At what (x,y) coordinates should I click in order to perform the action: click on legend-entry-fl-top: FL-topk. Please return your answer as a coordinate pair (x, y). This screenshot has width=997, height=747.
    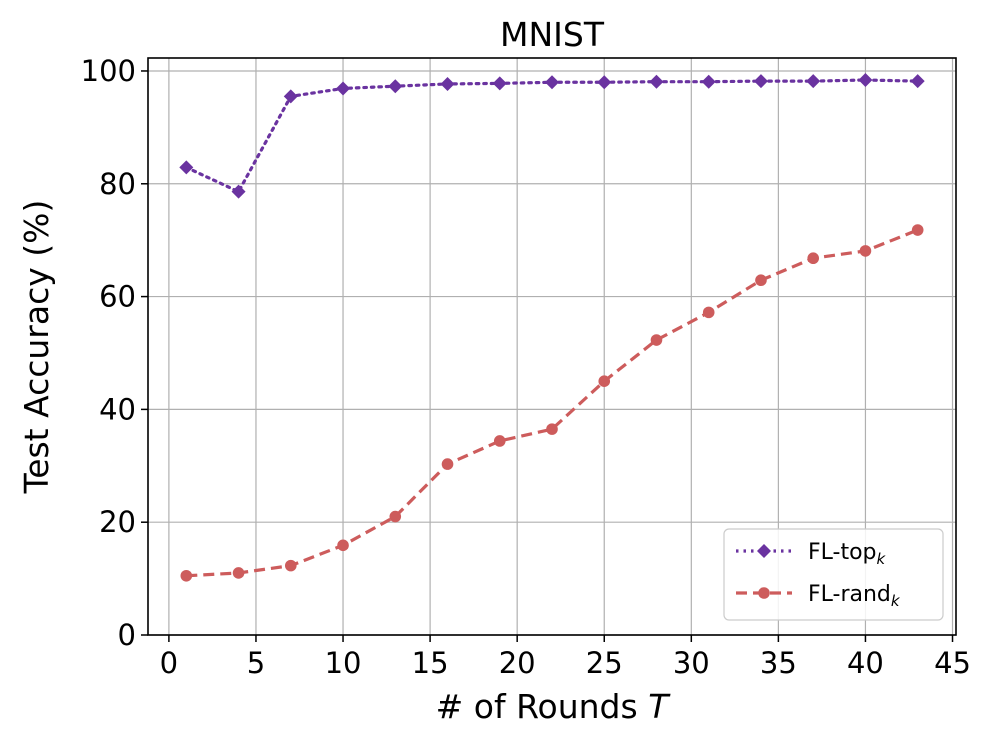
    Looking at the image, I should click on (811, 554).